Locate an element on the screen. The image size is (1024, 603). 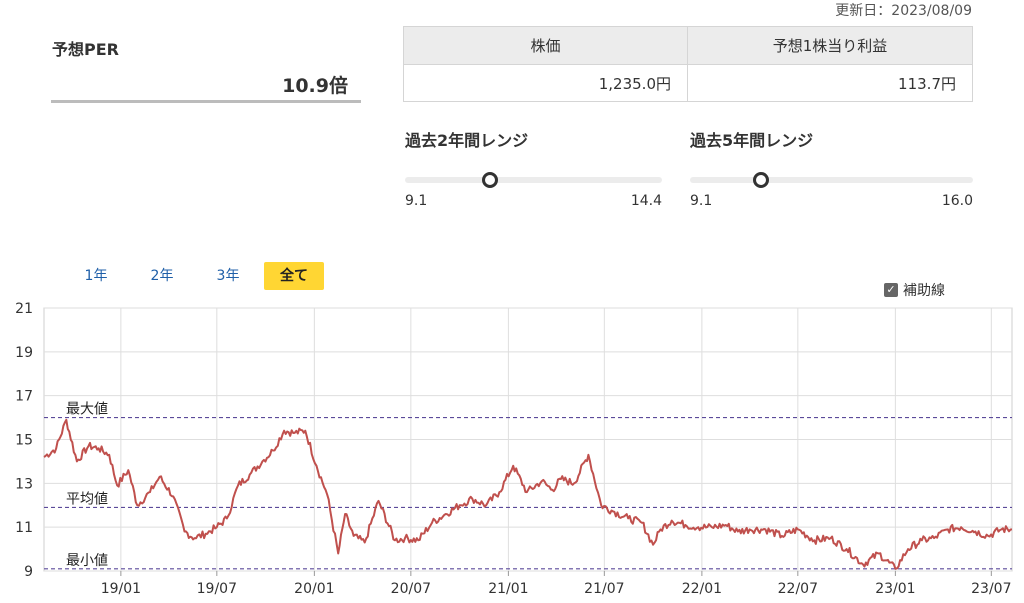
tab-3y: 3年 is located at coordinates (228, 276).